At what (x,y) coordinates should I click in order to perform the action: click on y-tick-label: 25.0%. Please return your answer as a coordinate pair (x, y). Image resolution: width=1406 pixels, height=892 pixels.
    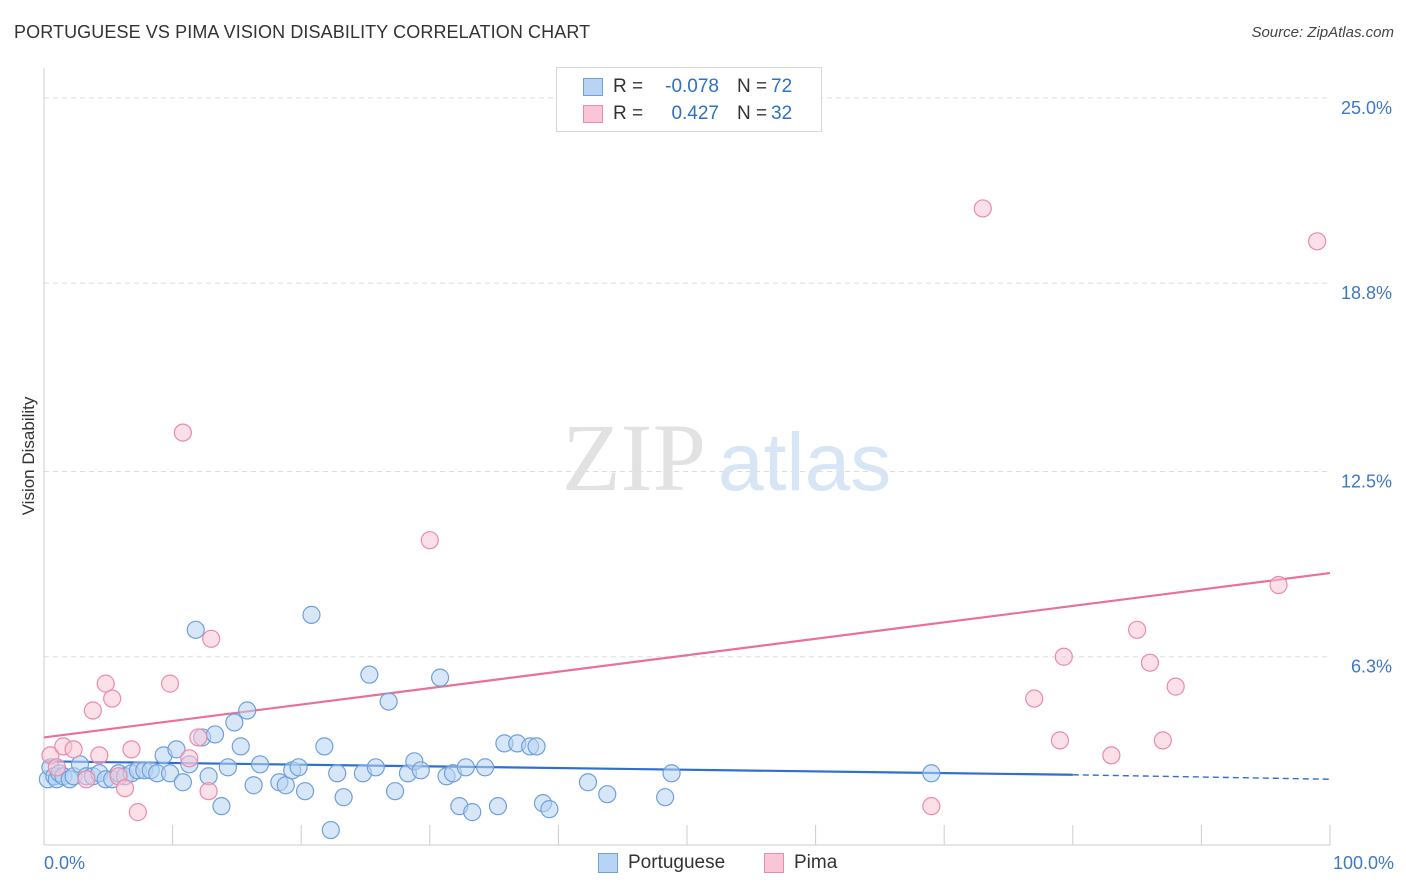
    Looking at the image, I should click on (1366, 108).